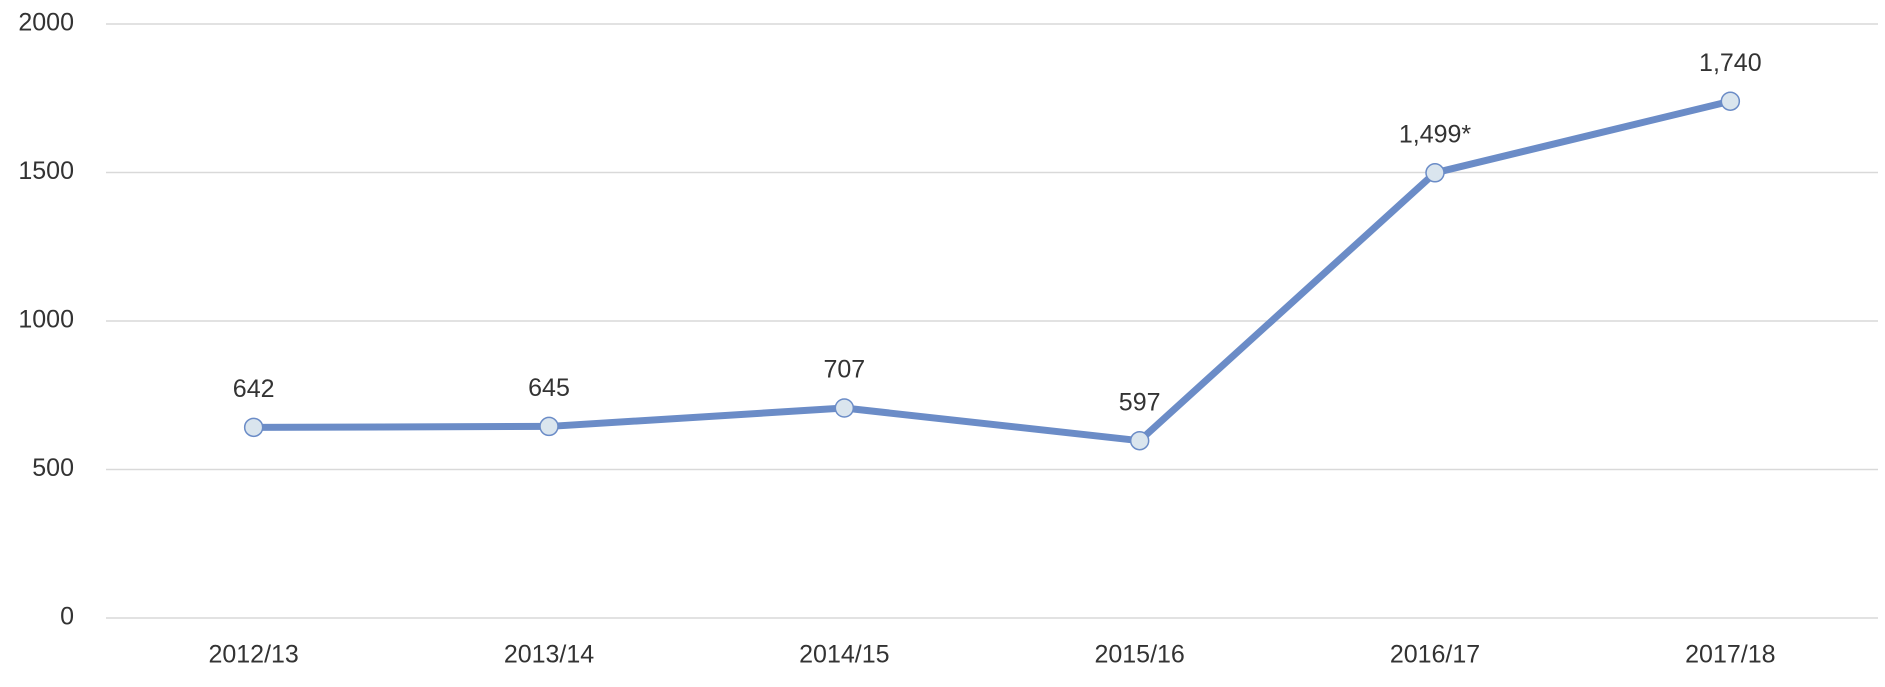 The height and width of the screenshot is (687, 1885). Describe the element at coordinates (1140, 402) in the screenshot. I see `data-label: 597` at that location.